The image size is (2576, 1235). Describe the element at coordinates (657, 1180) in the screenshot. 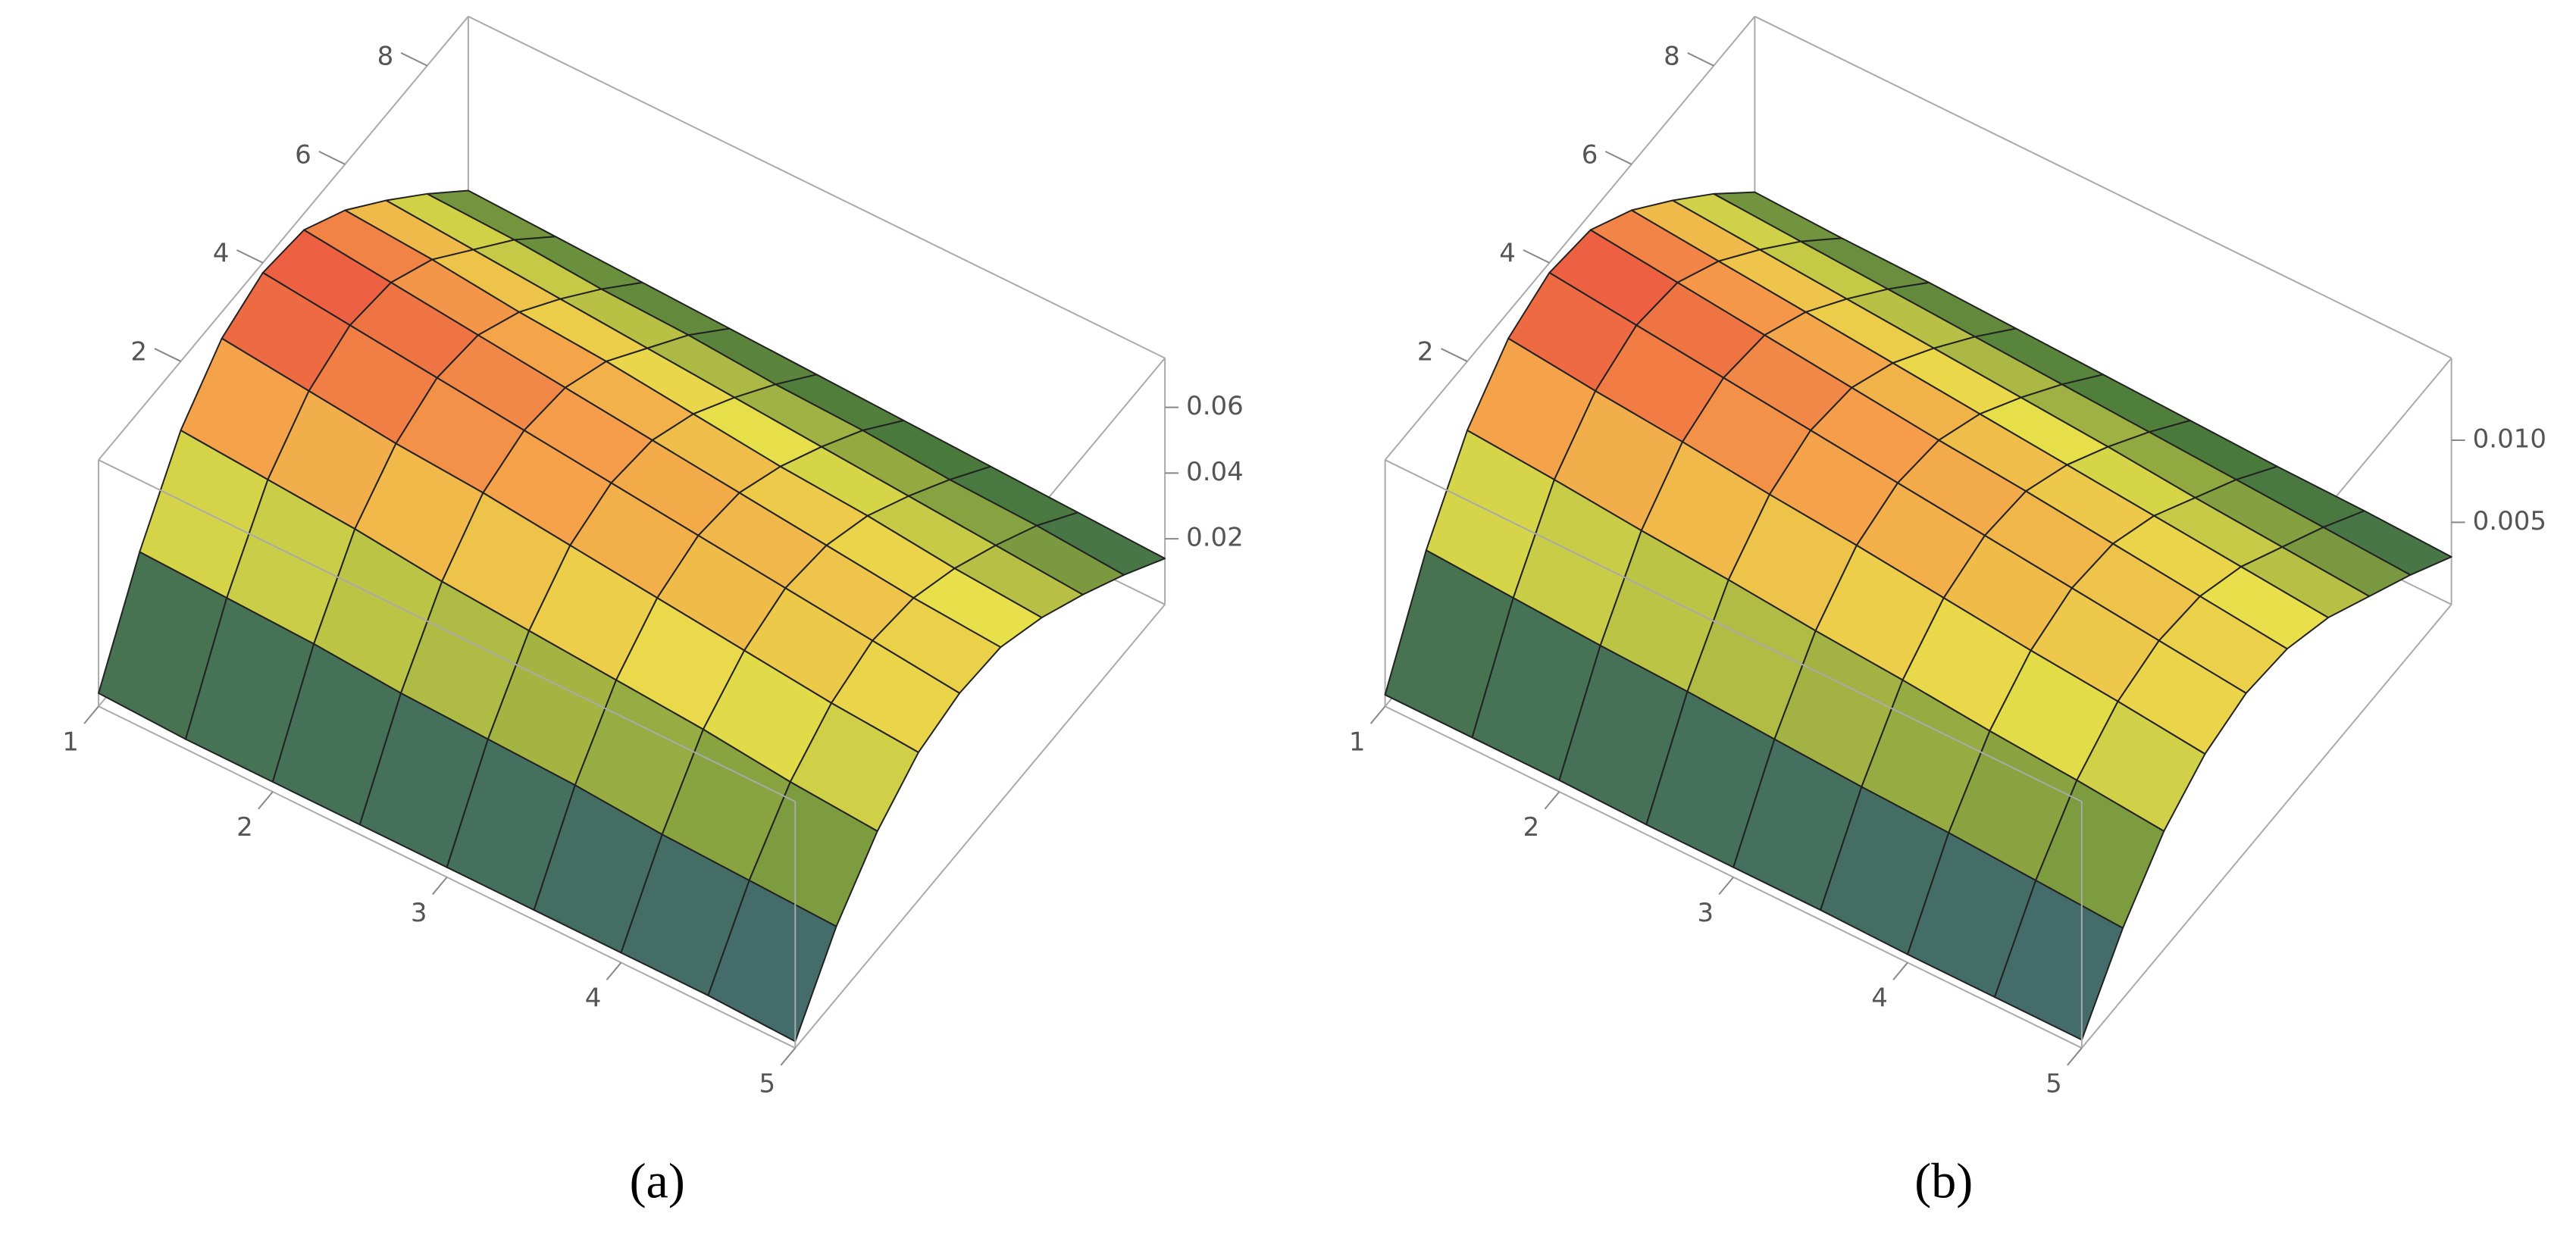

I see `caption: (a)` at that location.